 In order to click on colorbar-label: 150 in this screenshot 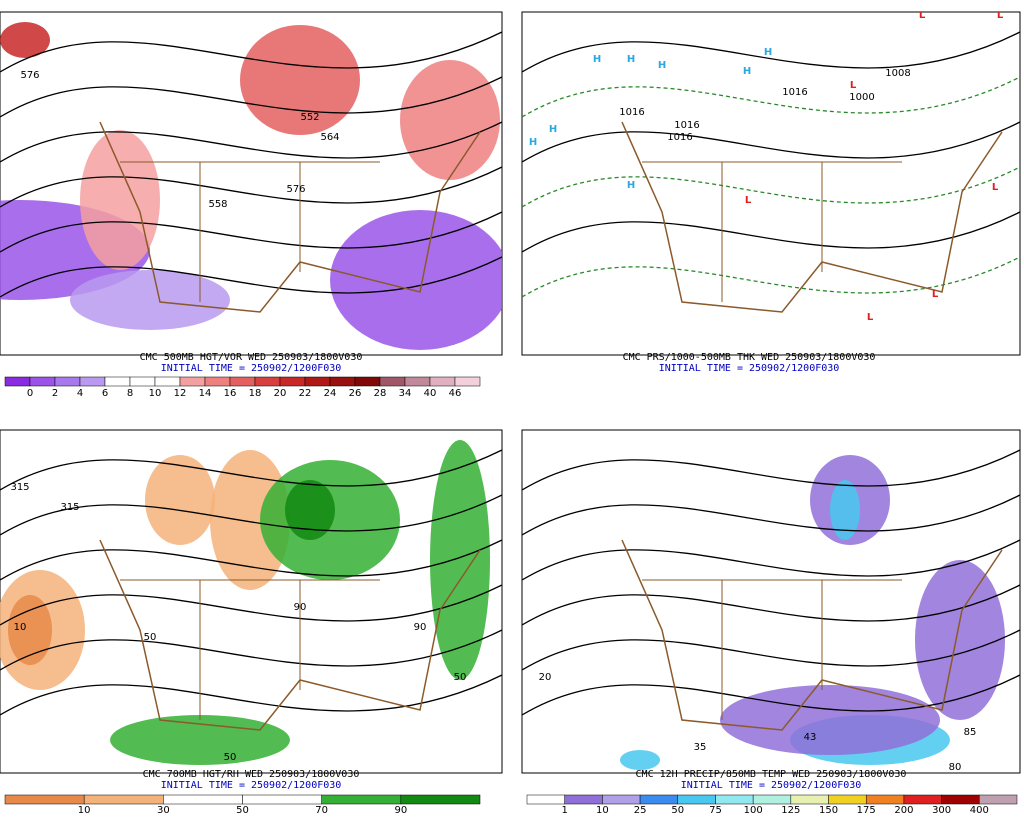, I will do `click(828, 810)`.